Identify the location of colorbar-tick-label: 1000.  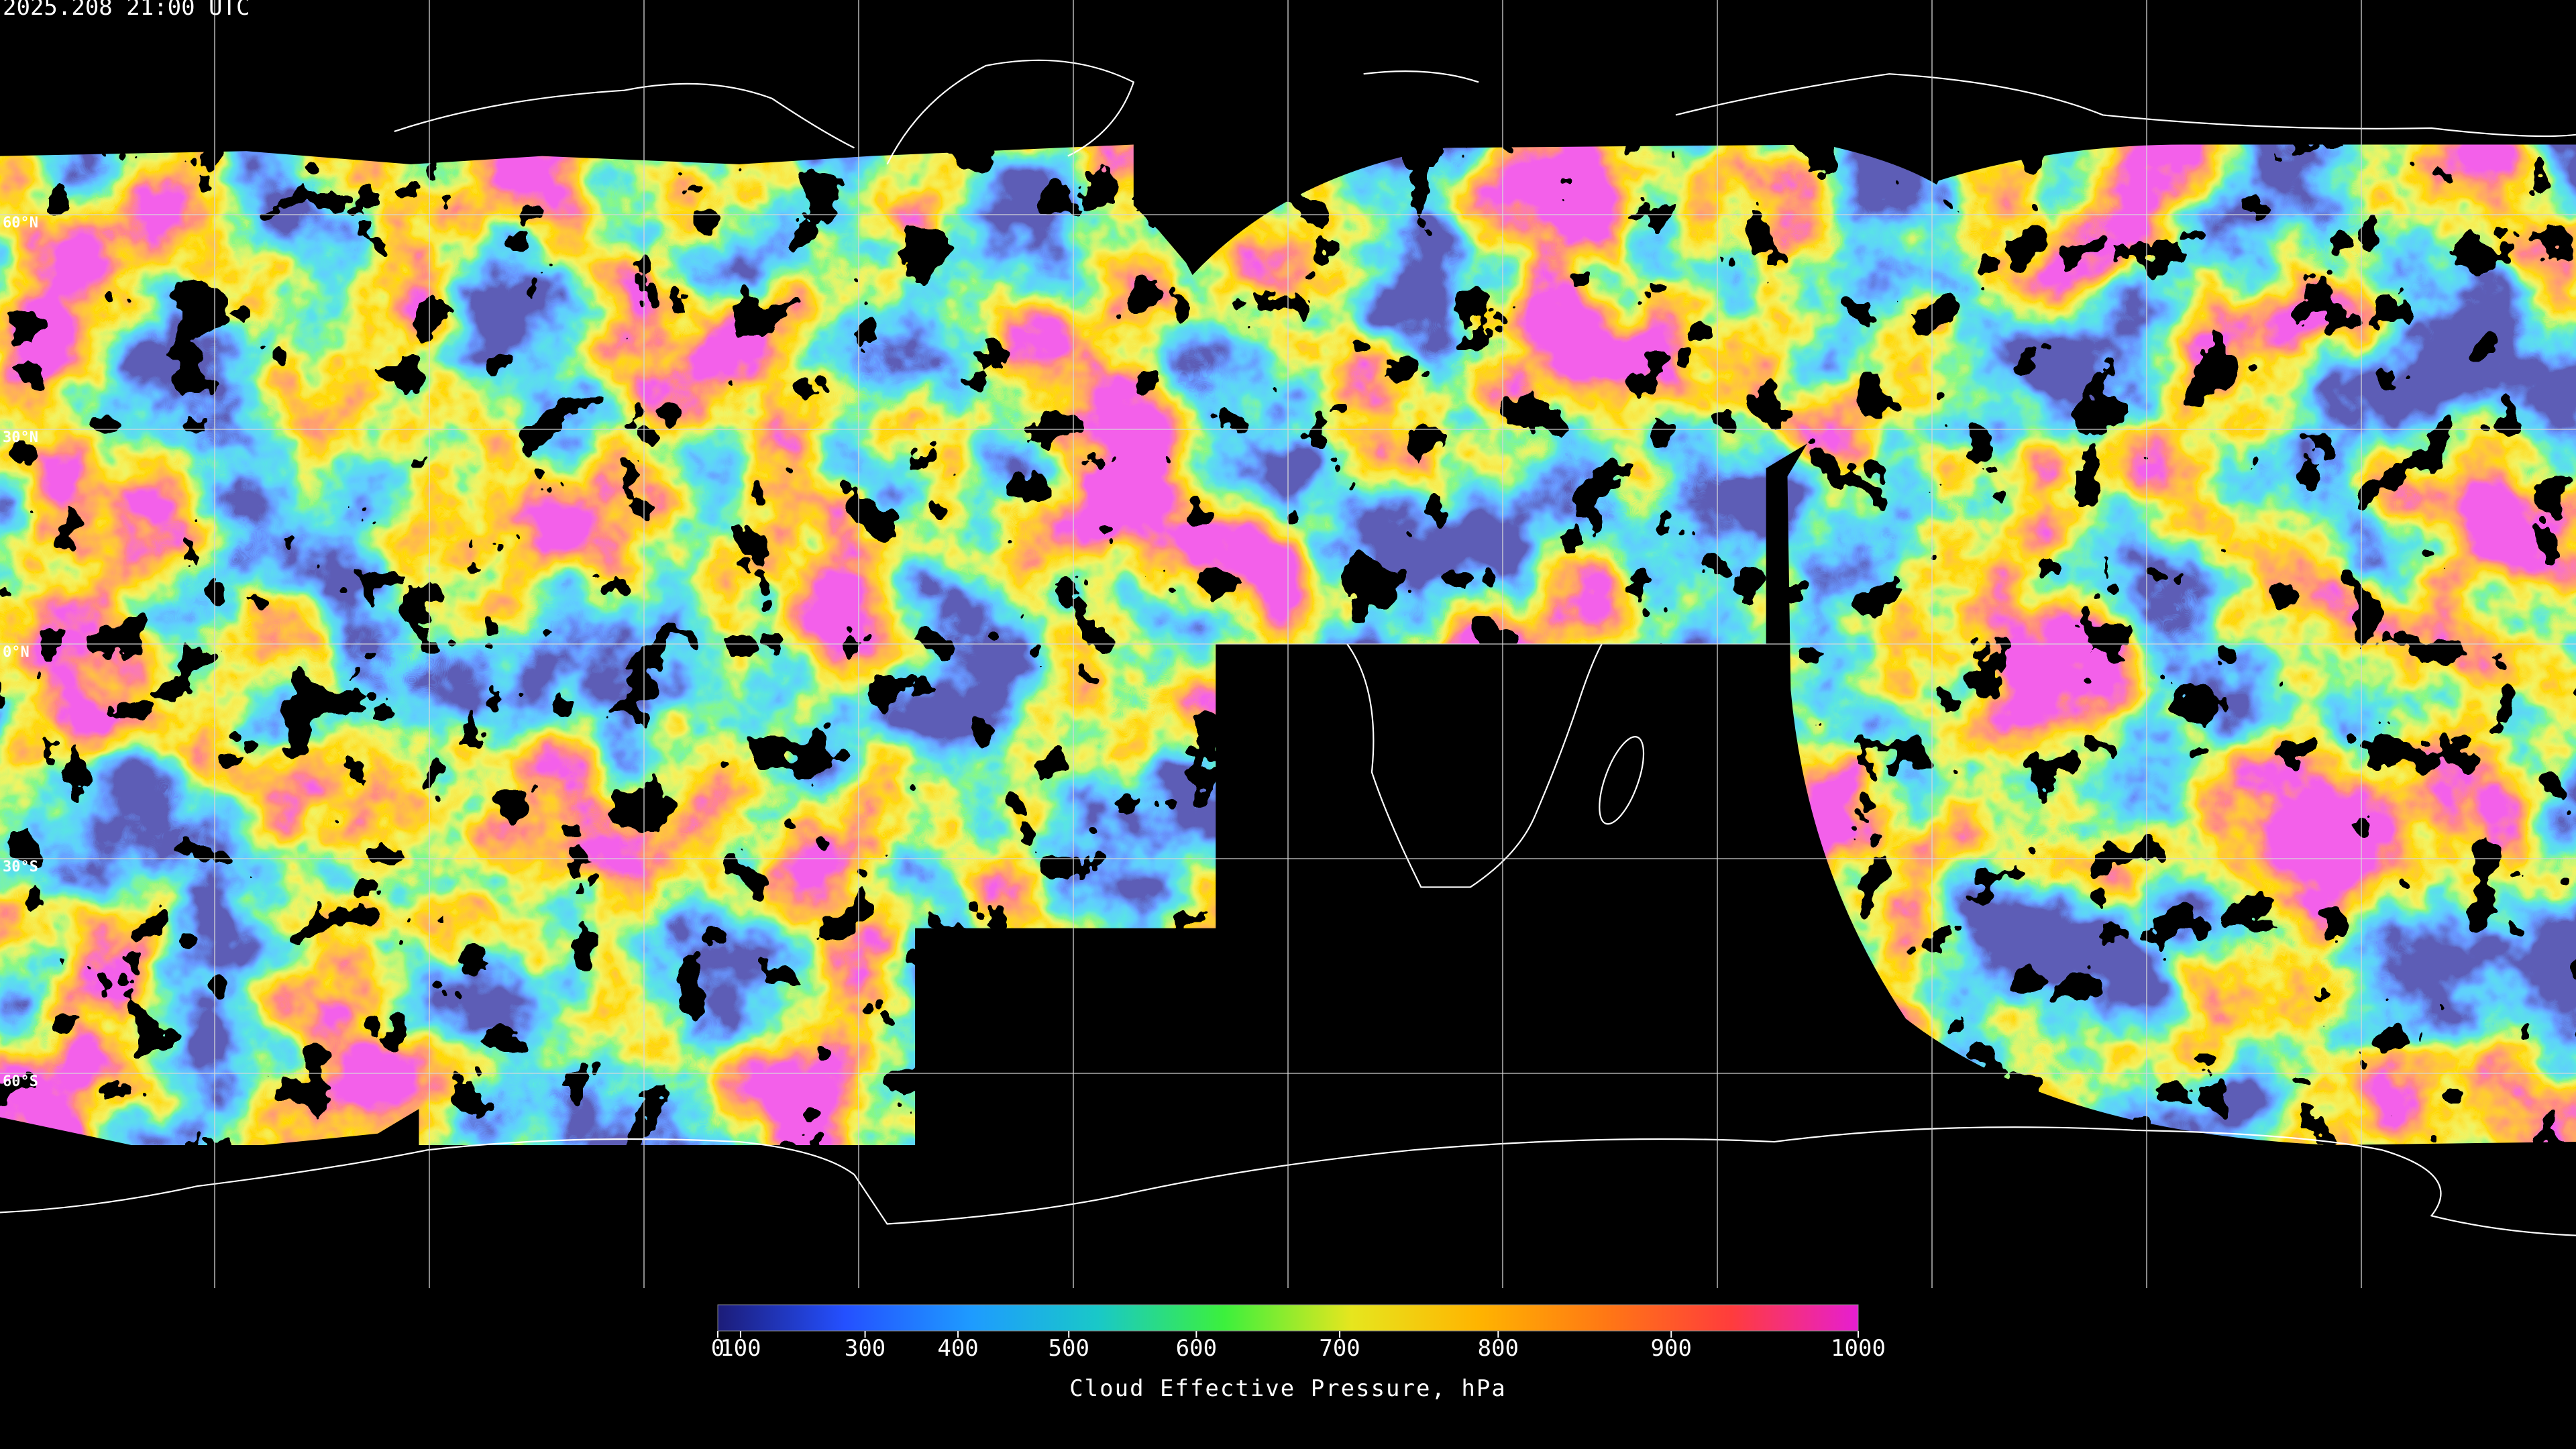
(1858, 1348).